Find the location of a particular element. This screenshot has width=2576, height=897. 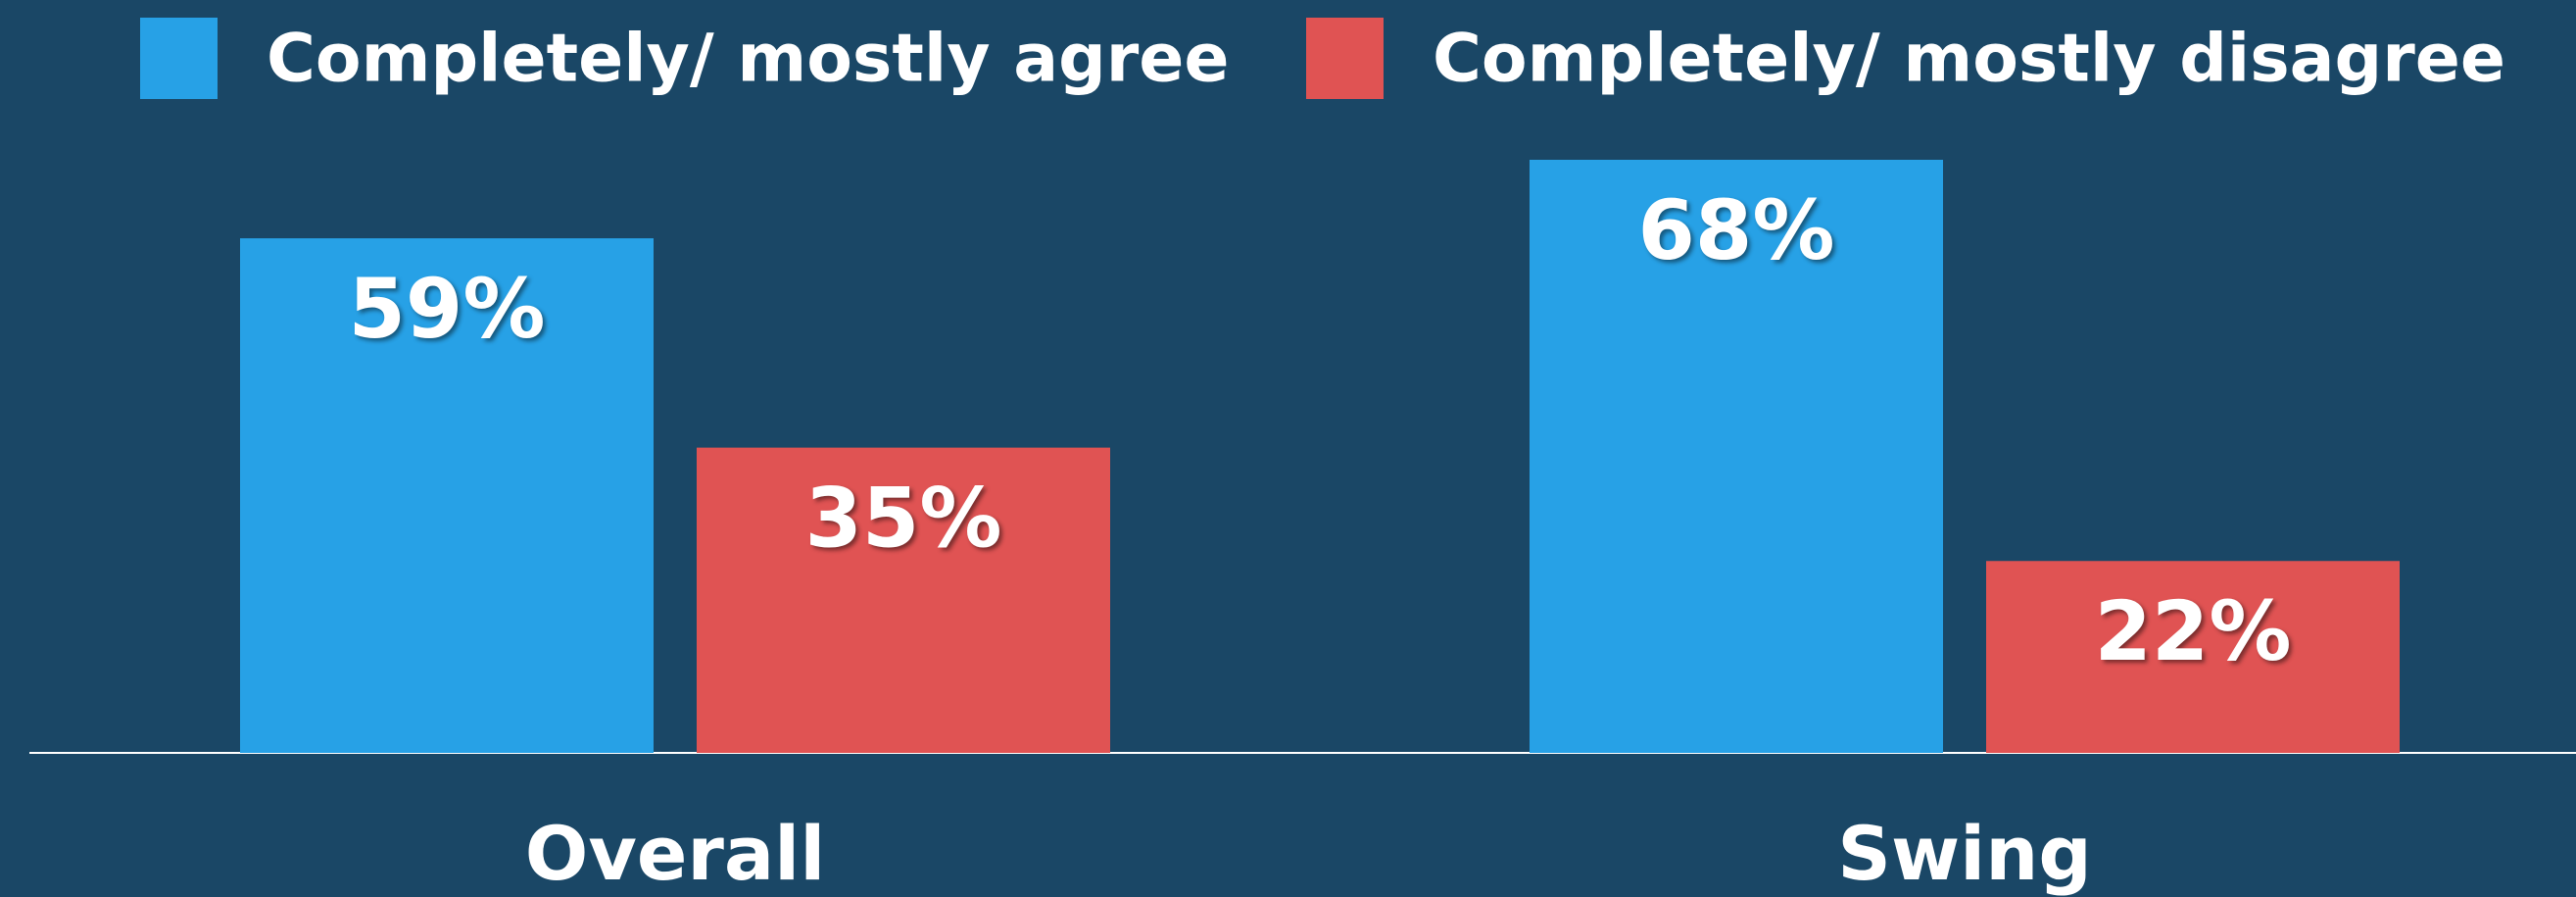

value-label: 35% is located at coordinates (902, 519).